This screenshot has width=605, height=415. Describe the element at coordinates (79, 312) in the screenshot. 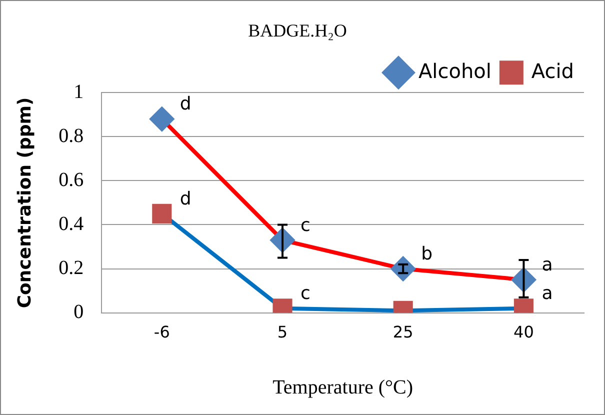

I see `y-tick-label: 0` at that location.